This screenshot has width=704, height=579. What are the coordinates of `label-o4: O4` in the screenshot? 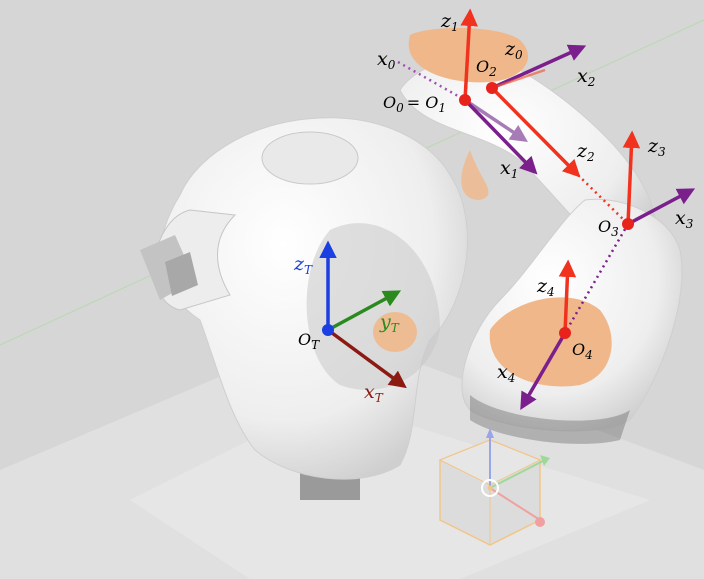 It's located at (582, 351).